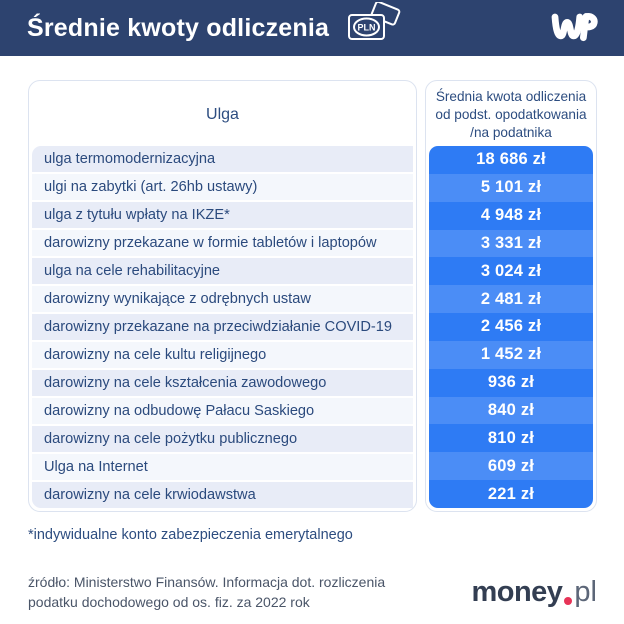 The width and height of the screenshot is (624, 624). What do you see at coordinates (511, 215) in the screenshot?
I see `table-row-value: 4 948 zł` at bounding box center [511, 215].